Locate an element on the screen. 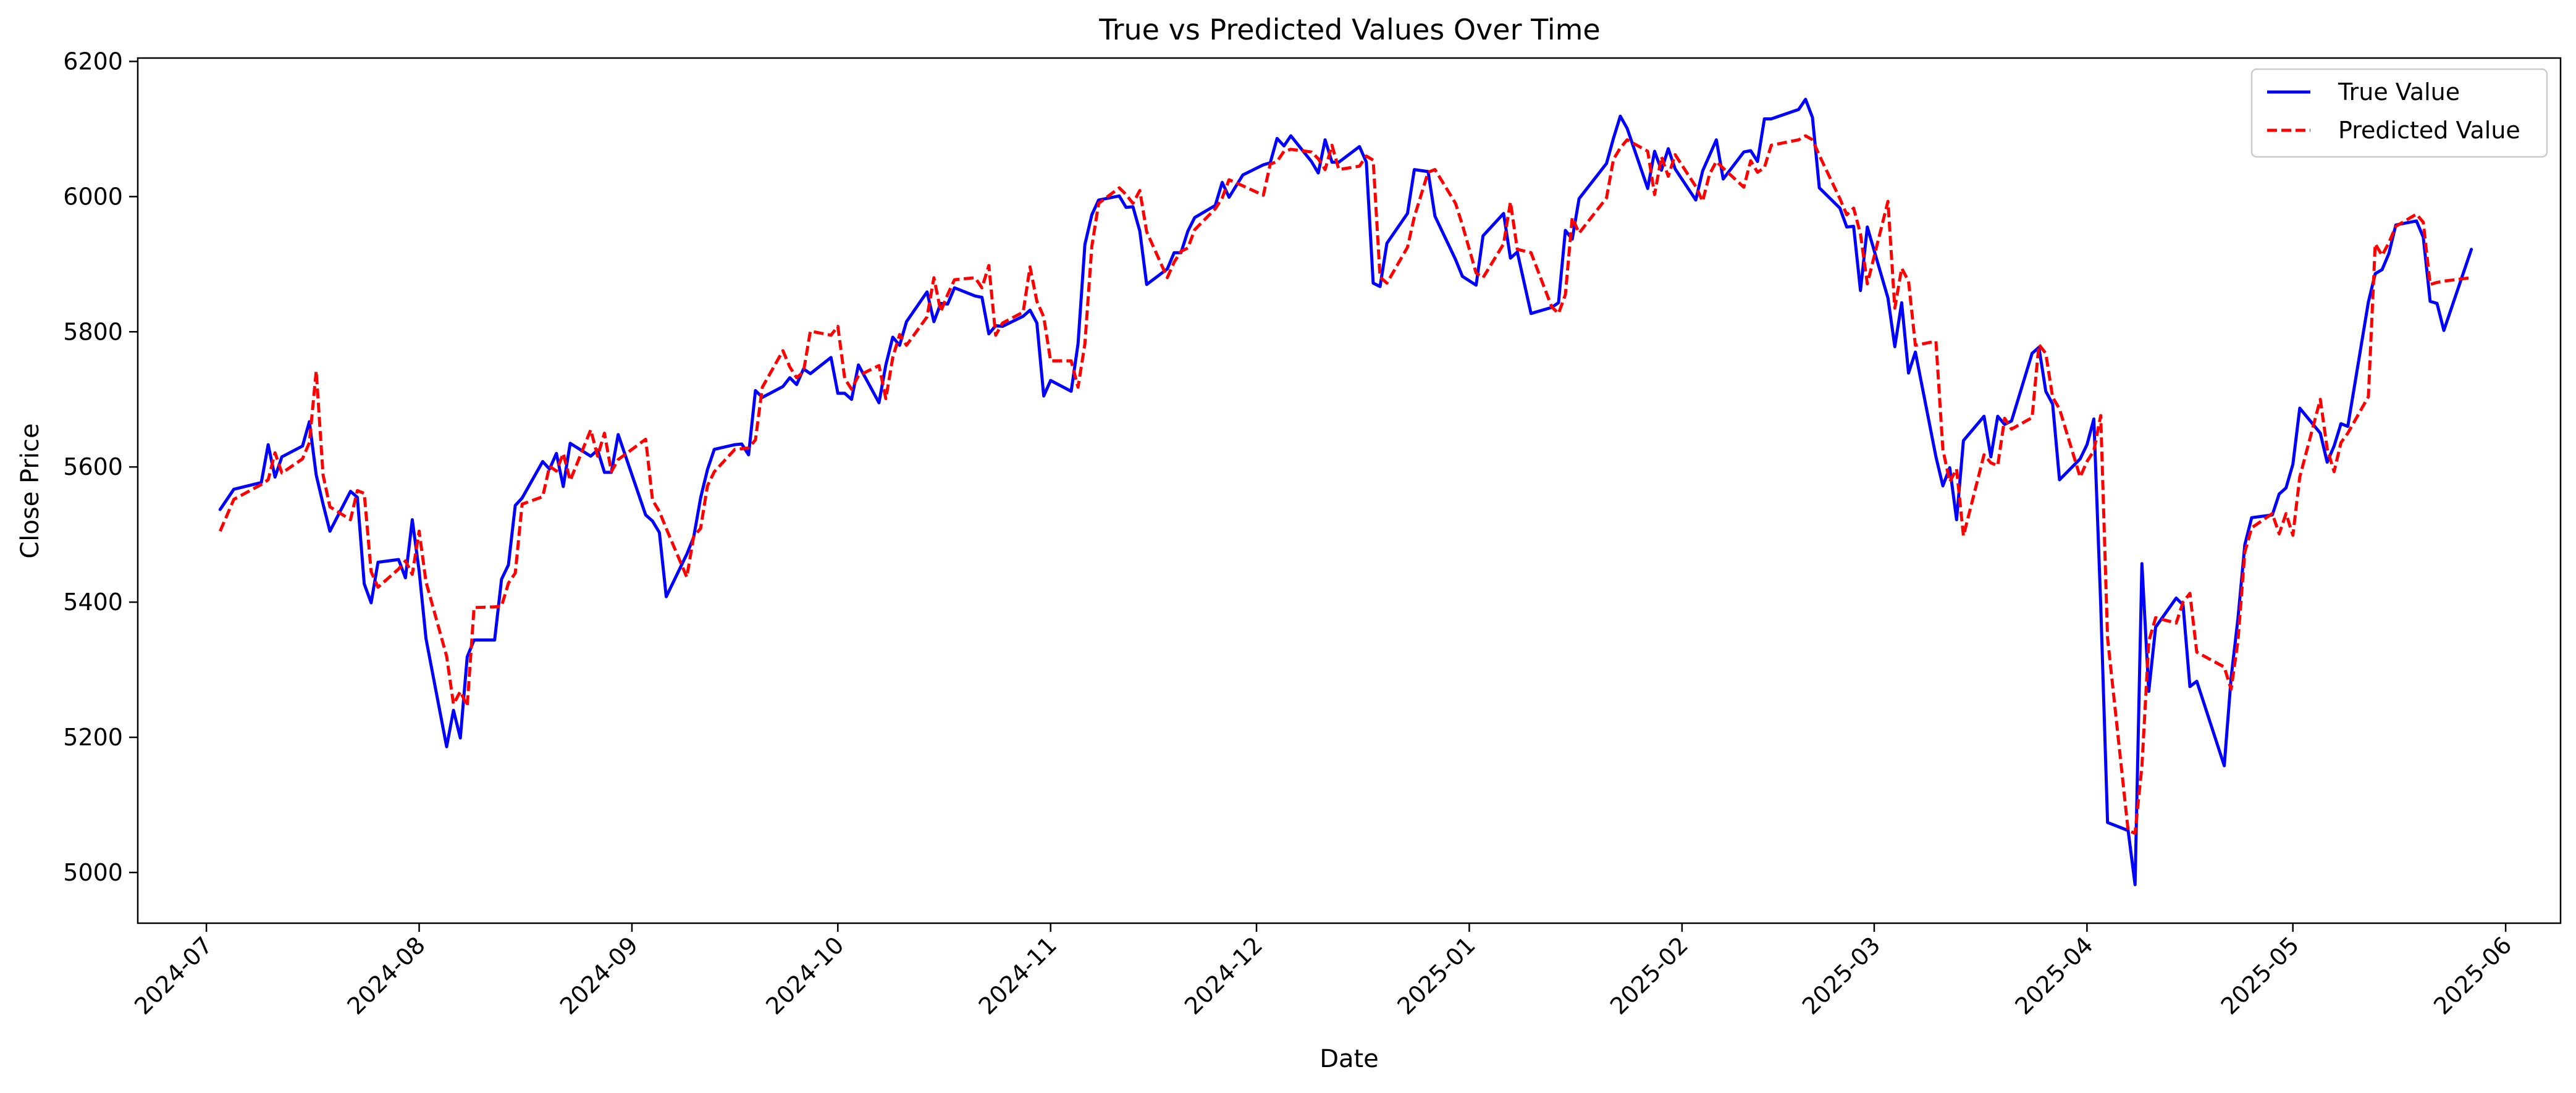 The height and width of the screenshot is (1093, 2576). legend-label-true-value: True Value is located at coordinates (2399, 92).